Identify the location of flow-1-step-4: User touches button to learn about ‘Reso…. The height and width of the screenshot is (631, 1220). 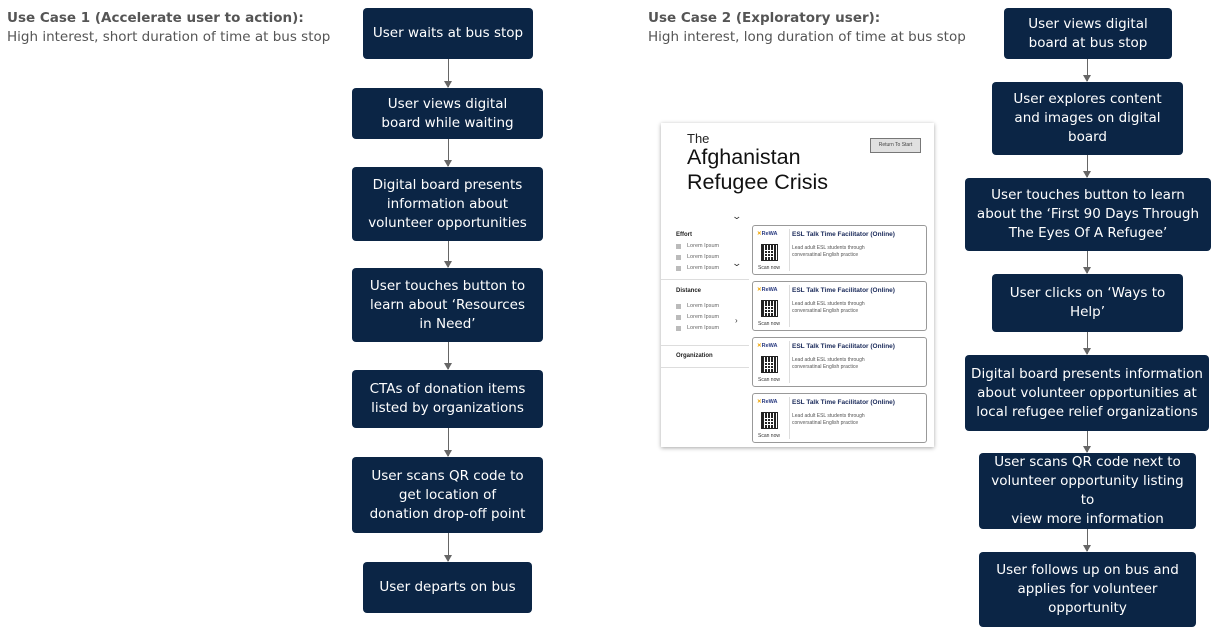
(447, 305).